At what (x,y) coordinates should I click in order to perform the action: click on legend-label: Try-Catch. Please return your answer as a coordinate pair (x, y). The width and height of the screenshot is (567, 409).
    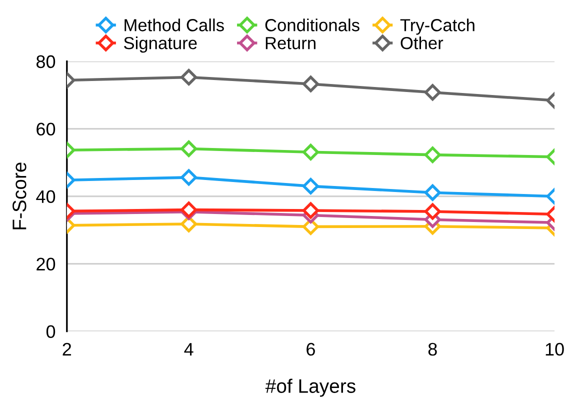
    Looking at the image, I should click on (437, 26).